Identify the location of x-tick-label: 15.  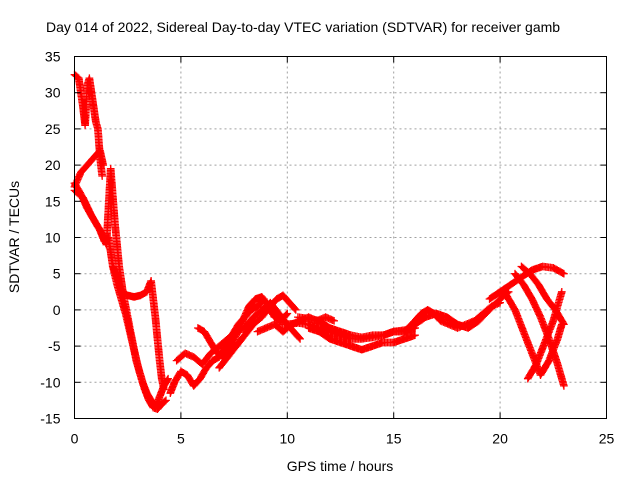
(394, 439).